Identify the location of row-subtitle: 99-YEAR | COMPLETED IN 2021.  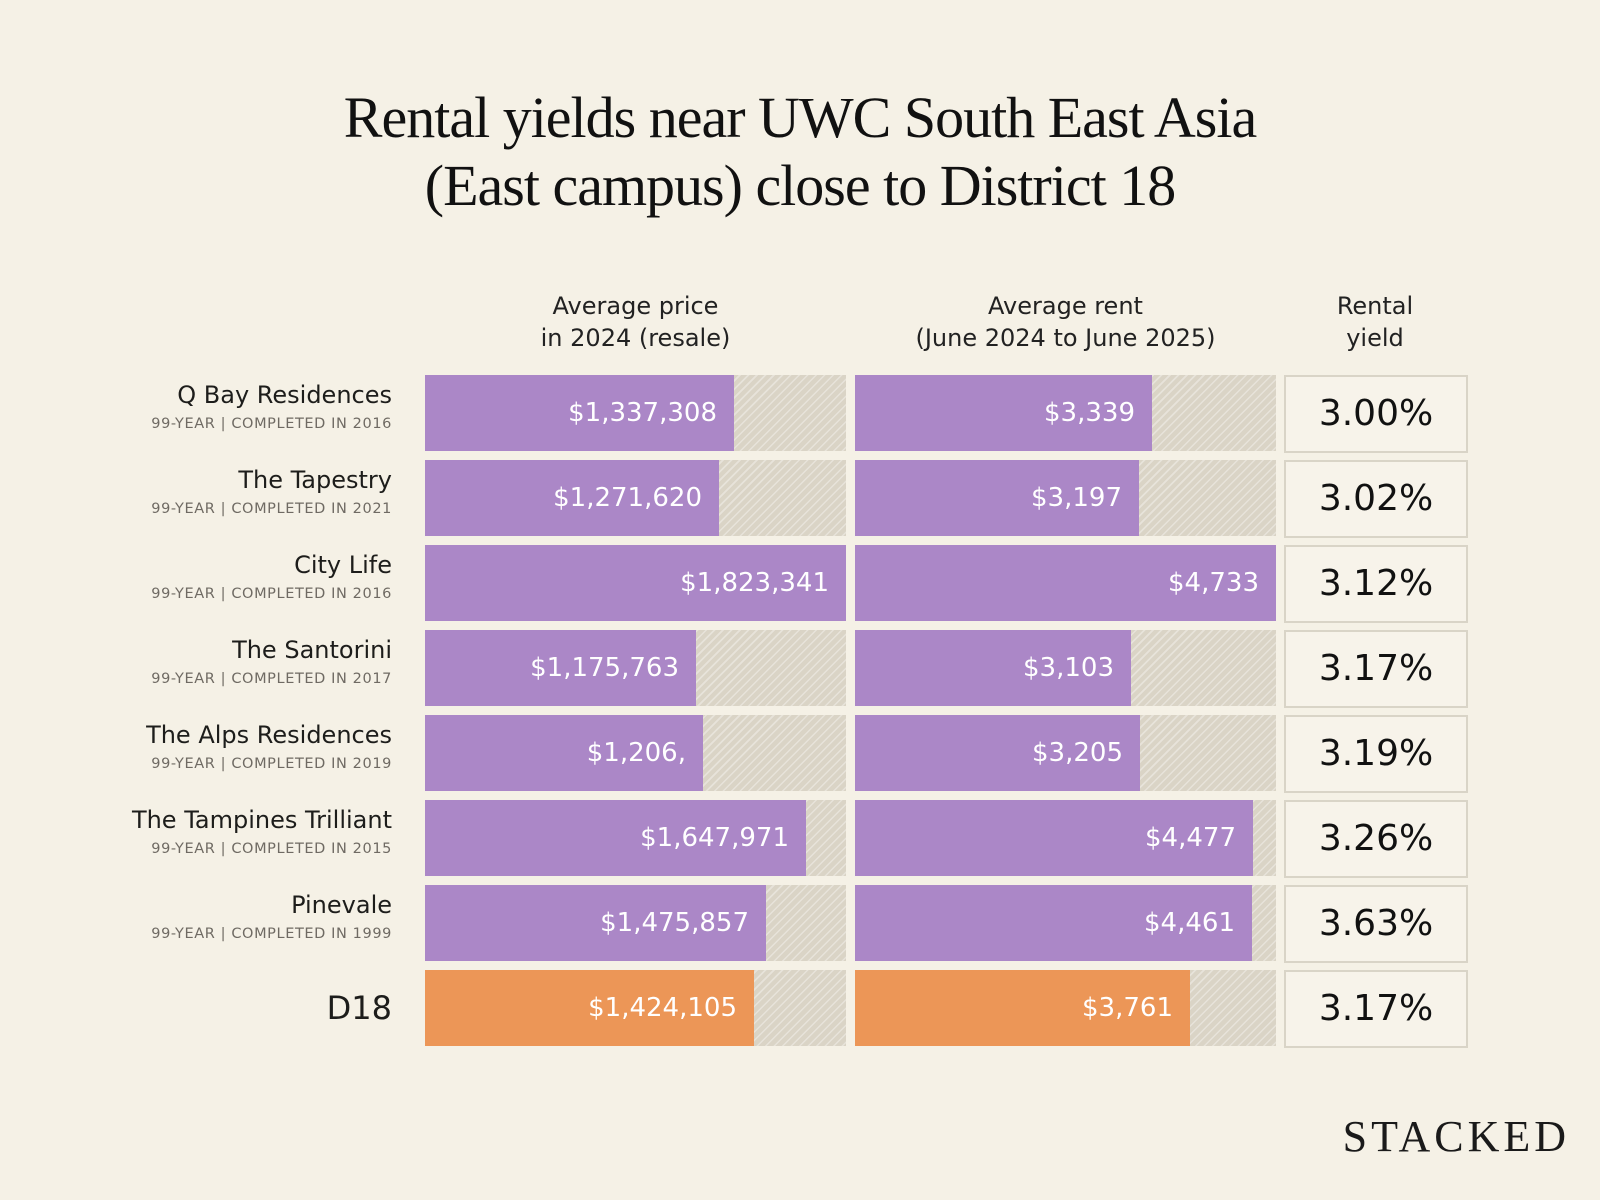
(271, 509).